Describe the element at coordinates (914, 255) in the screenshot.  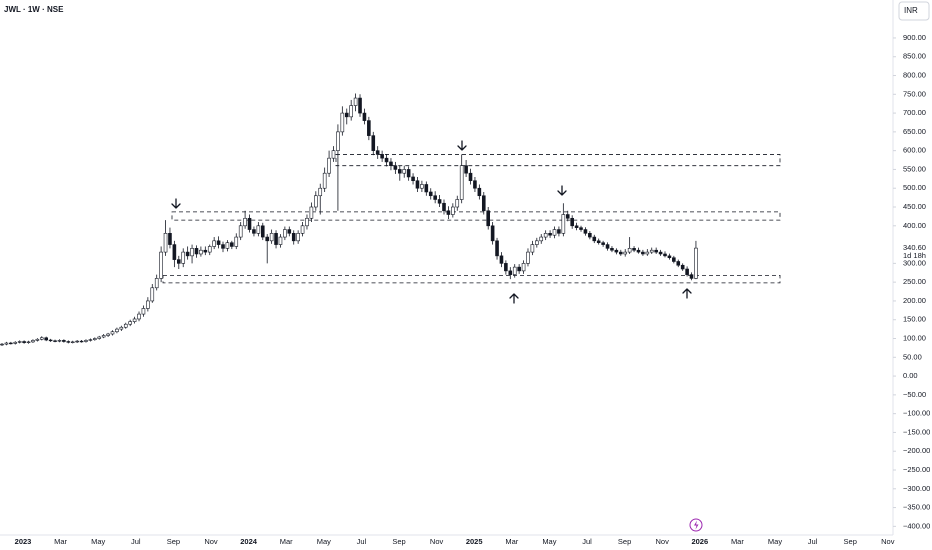
I see `bar-countdown: 1d 18h` at that location.